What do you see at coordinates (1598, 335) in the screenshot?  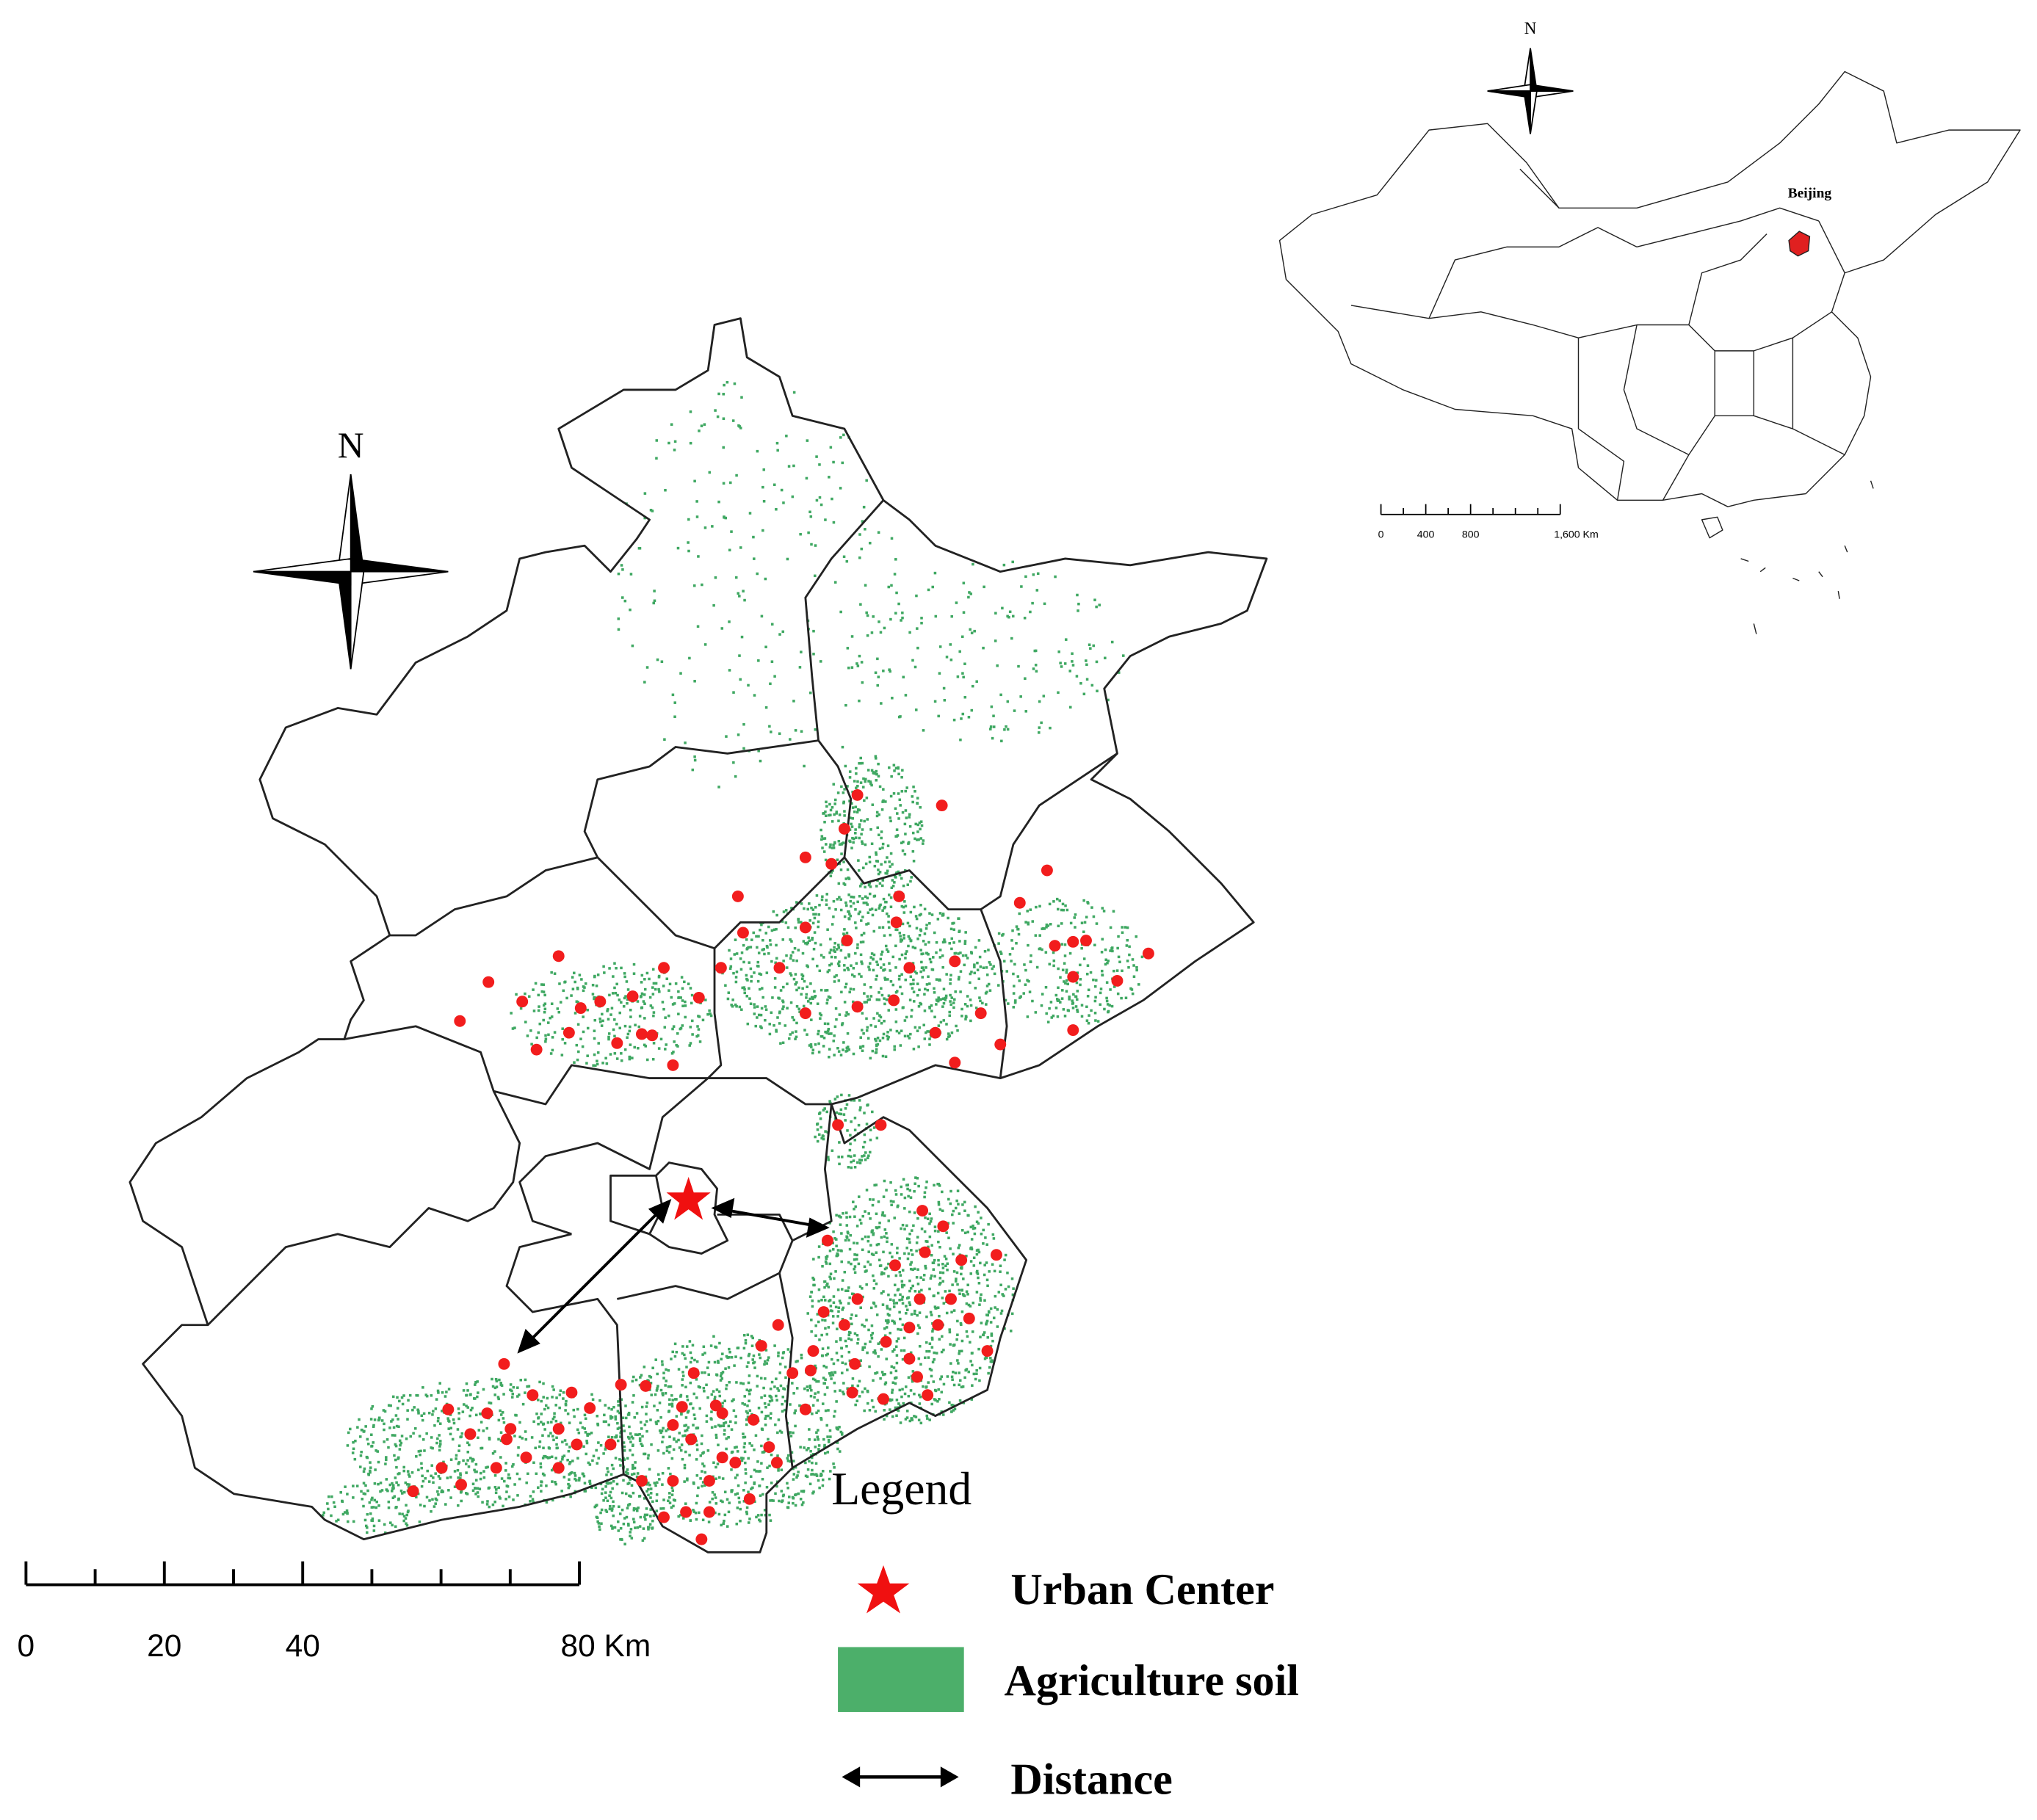 I see `province-lines` at bounding box center [1598, 335].